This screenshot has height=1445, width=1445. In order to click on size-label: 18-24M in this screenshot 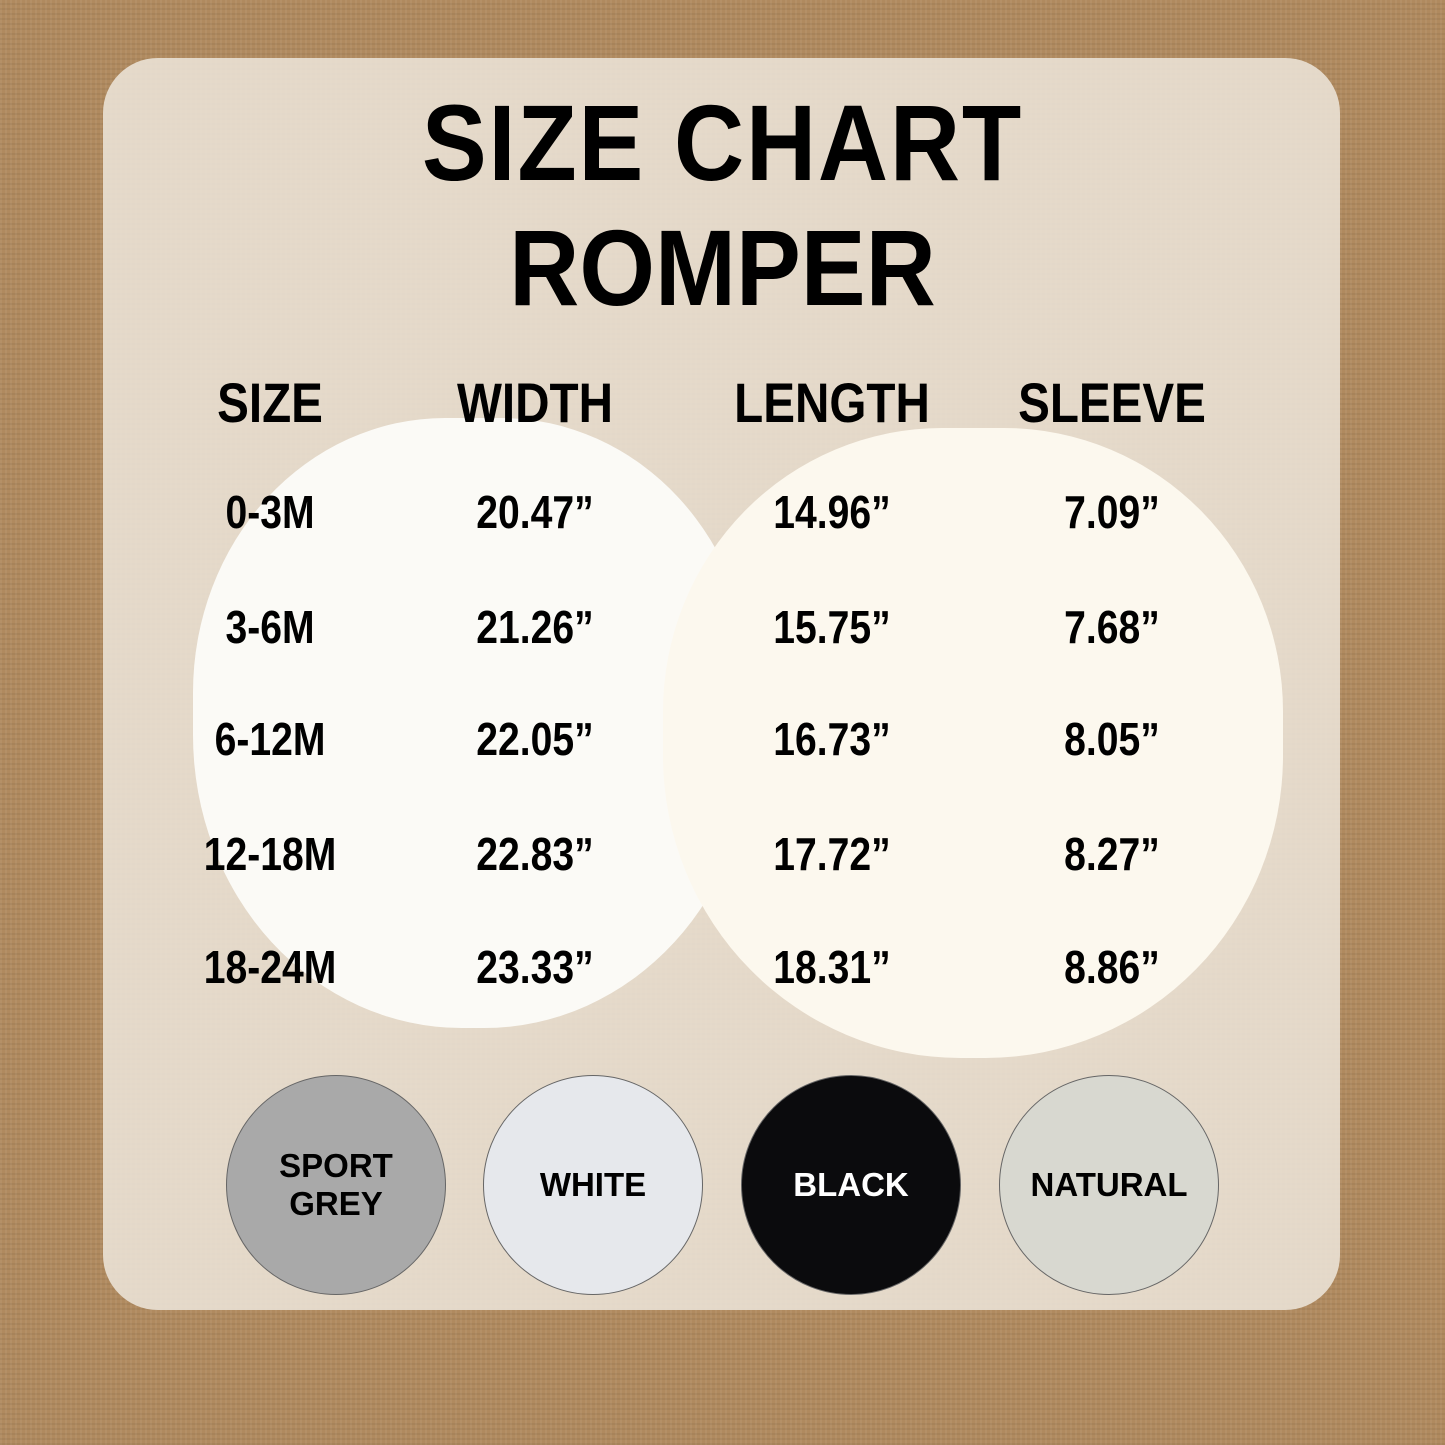, I will do `click(270, 967)`.